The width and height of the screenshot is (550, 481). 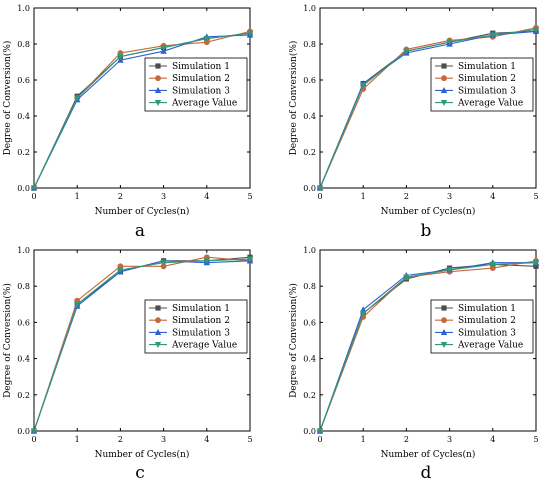 What do you see at coordinates (426, 472) in the screenshot?
I see `panel-label: d` at bounding box center [426, 472].